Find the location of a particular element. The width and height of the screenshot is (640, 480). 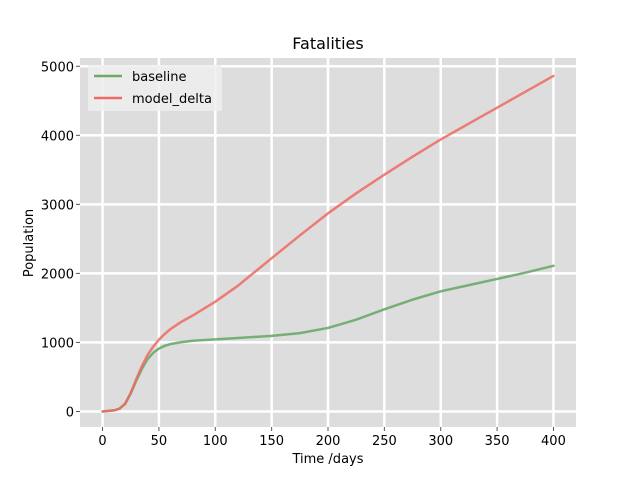

y-axis-label: Population is located at coordinates (29, 243).